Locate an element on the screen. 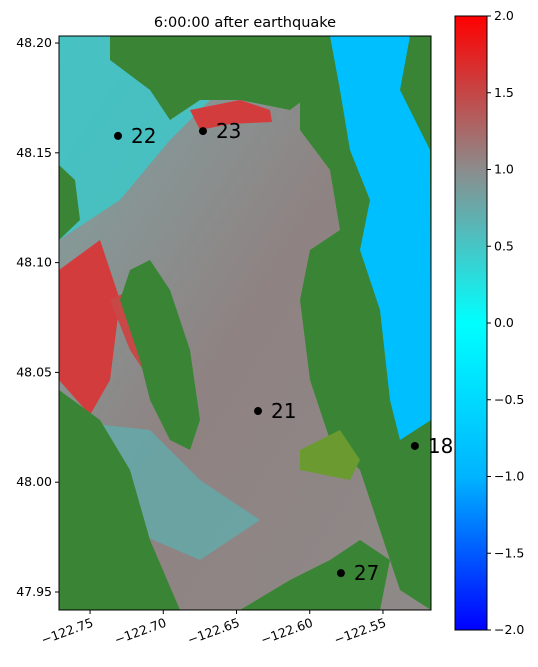  x-tick-label: −122.55 is located at coordinates (360, 631).